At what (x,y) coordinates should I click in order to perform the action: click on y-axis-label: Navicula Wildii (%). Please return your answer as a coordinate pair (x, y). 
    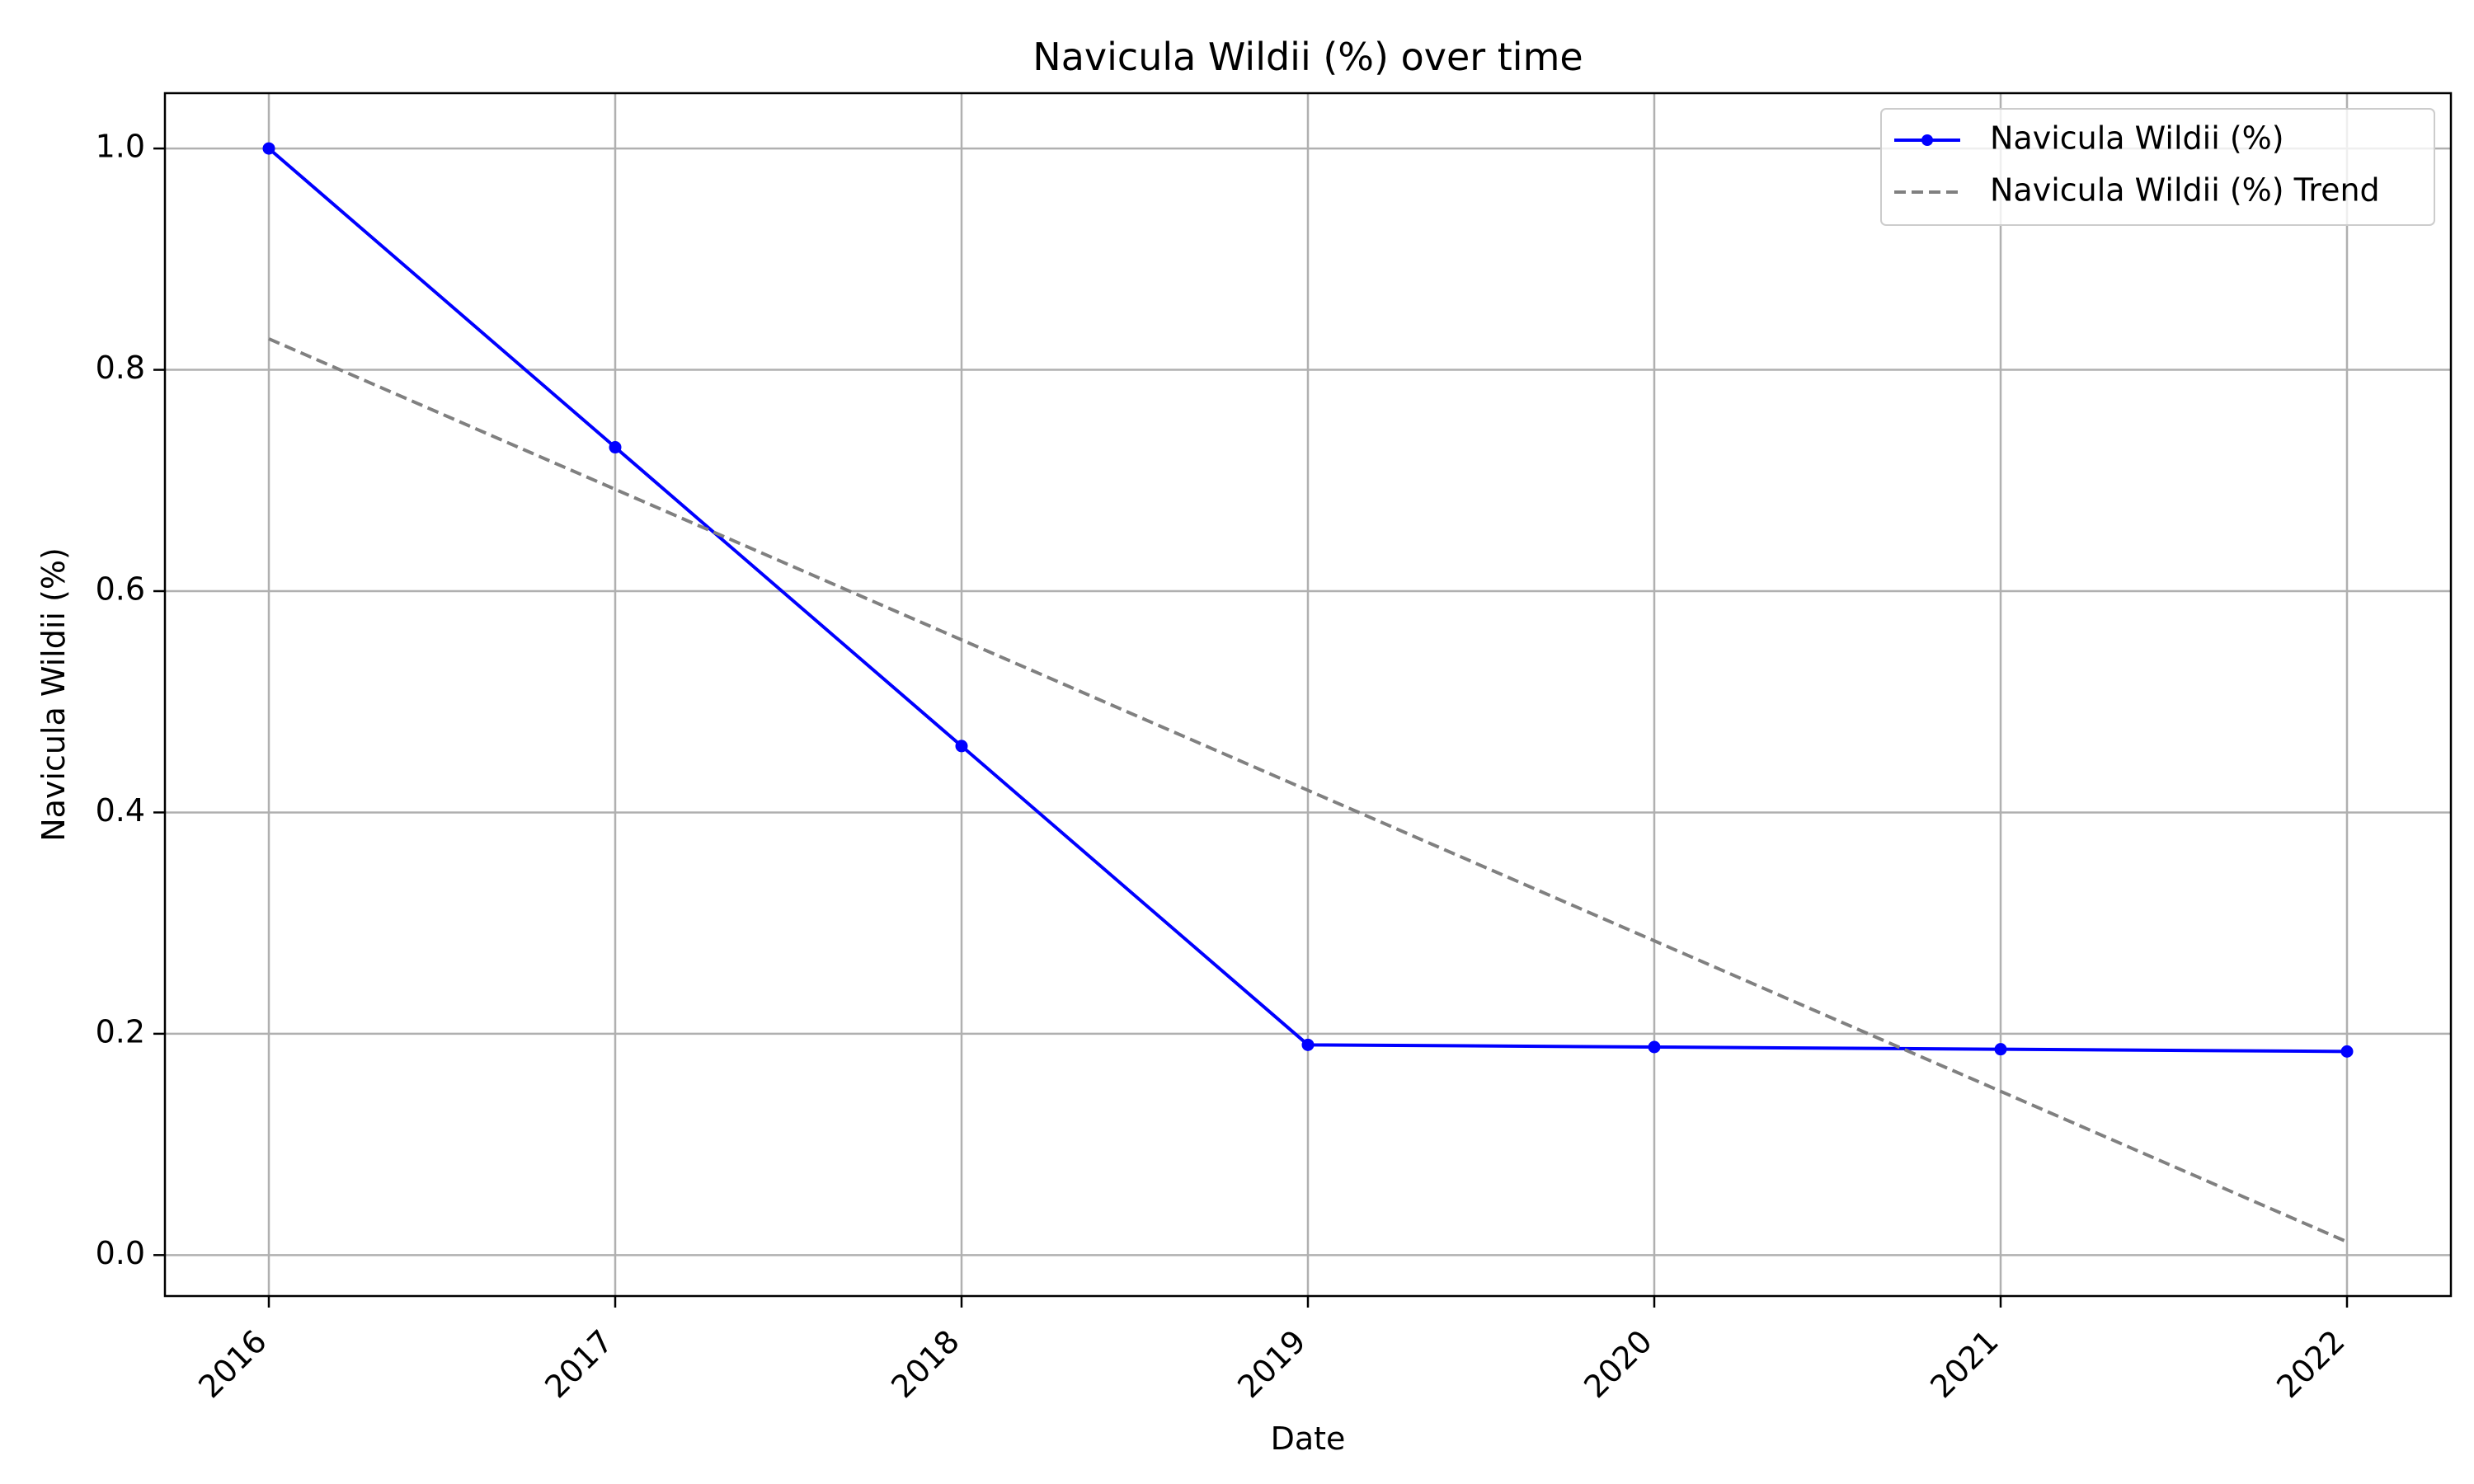
    Looking at the image, I should click on (53, 694).